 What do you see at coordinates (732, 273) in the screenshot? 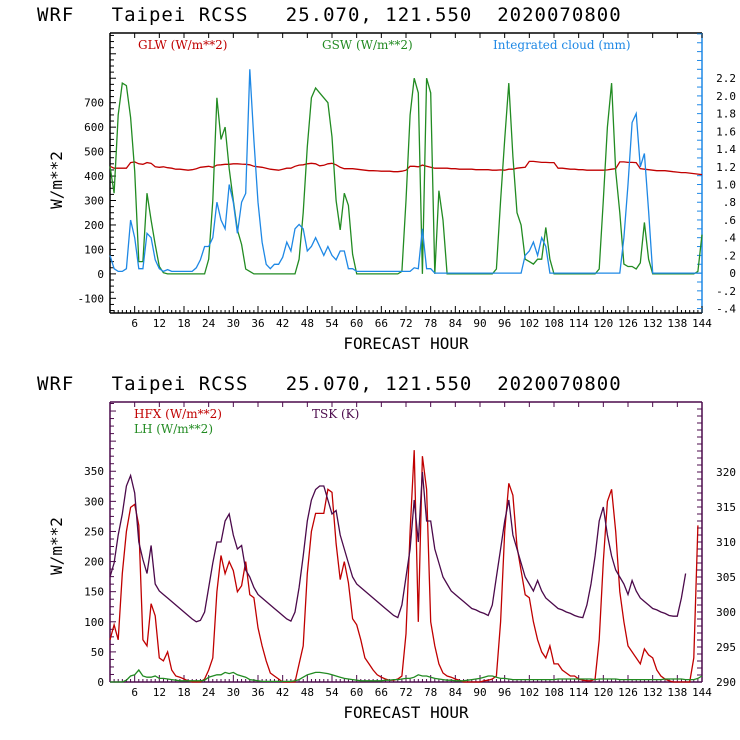
I see `y2-tick-label: 0` at bounding box center [732, 273].